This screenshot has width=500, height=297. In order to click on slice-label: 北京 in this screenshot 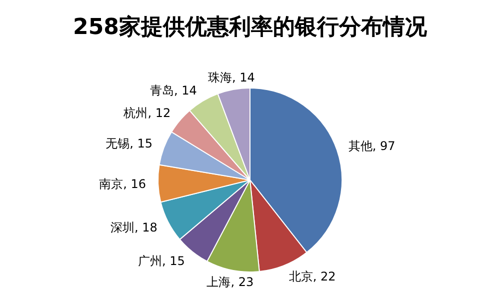, I will do `click(300, 276)`.